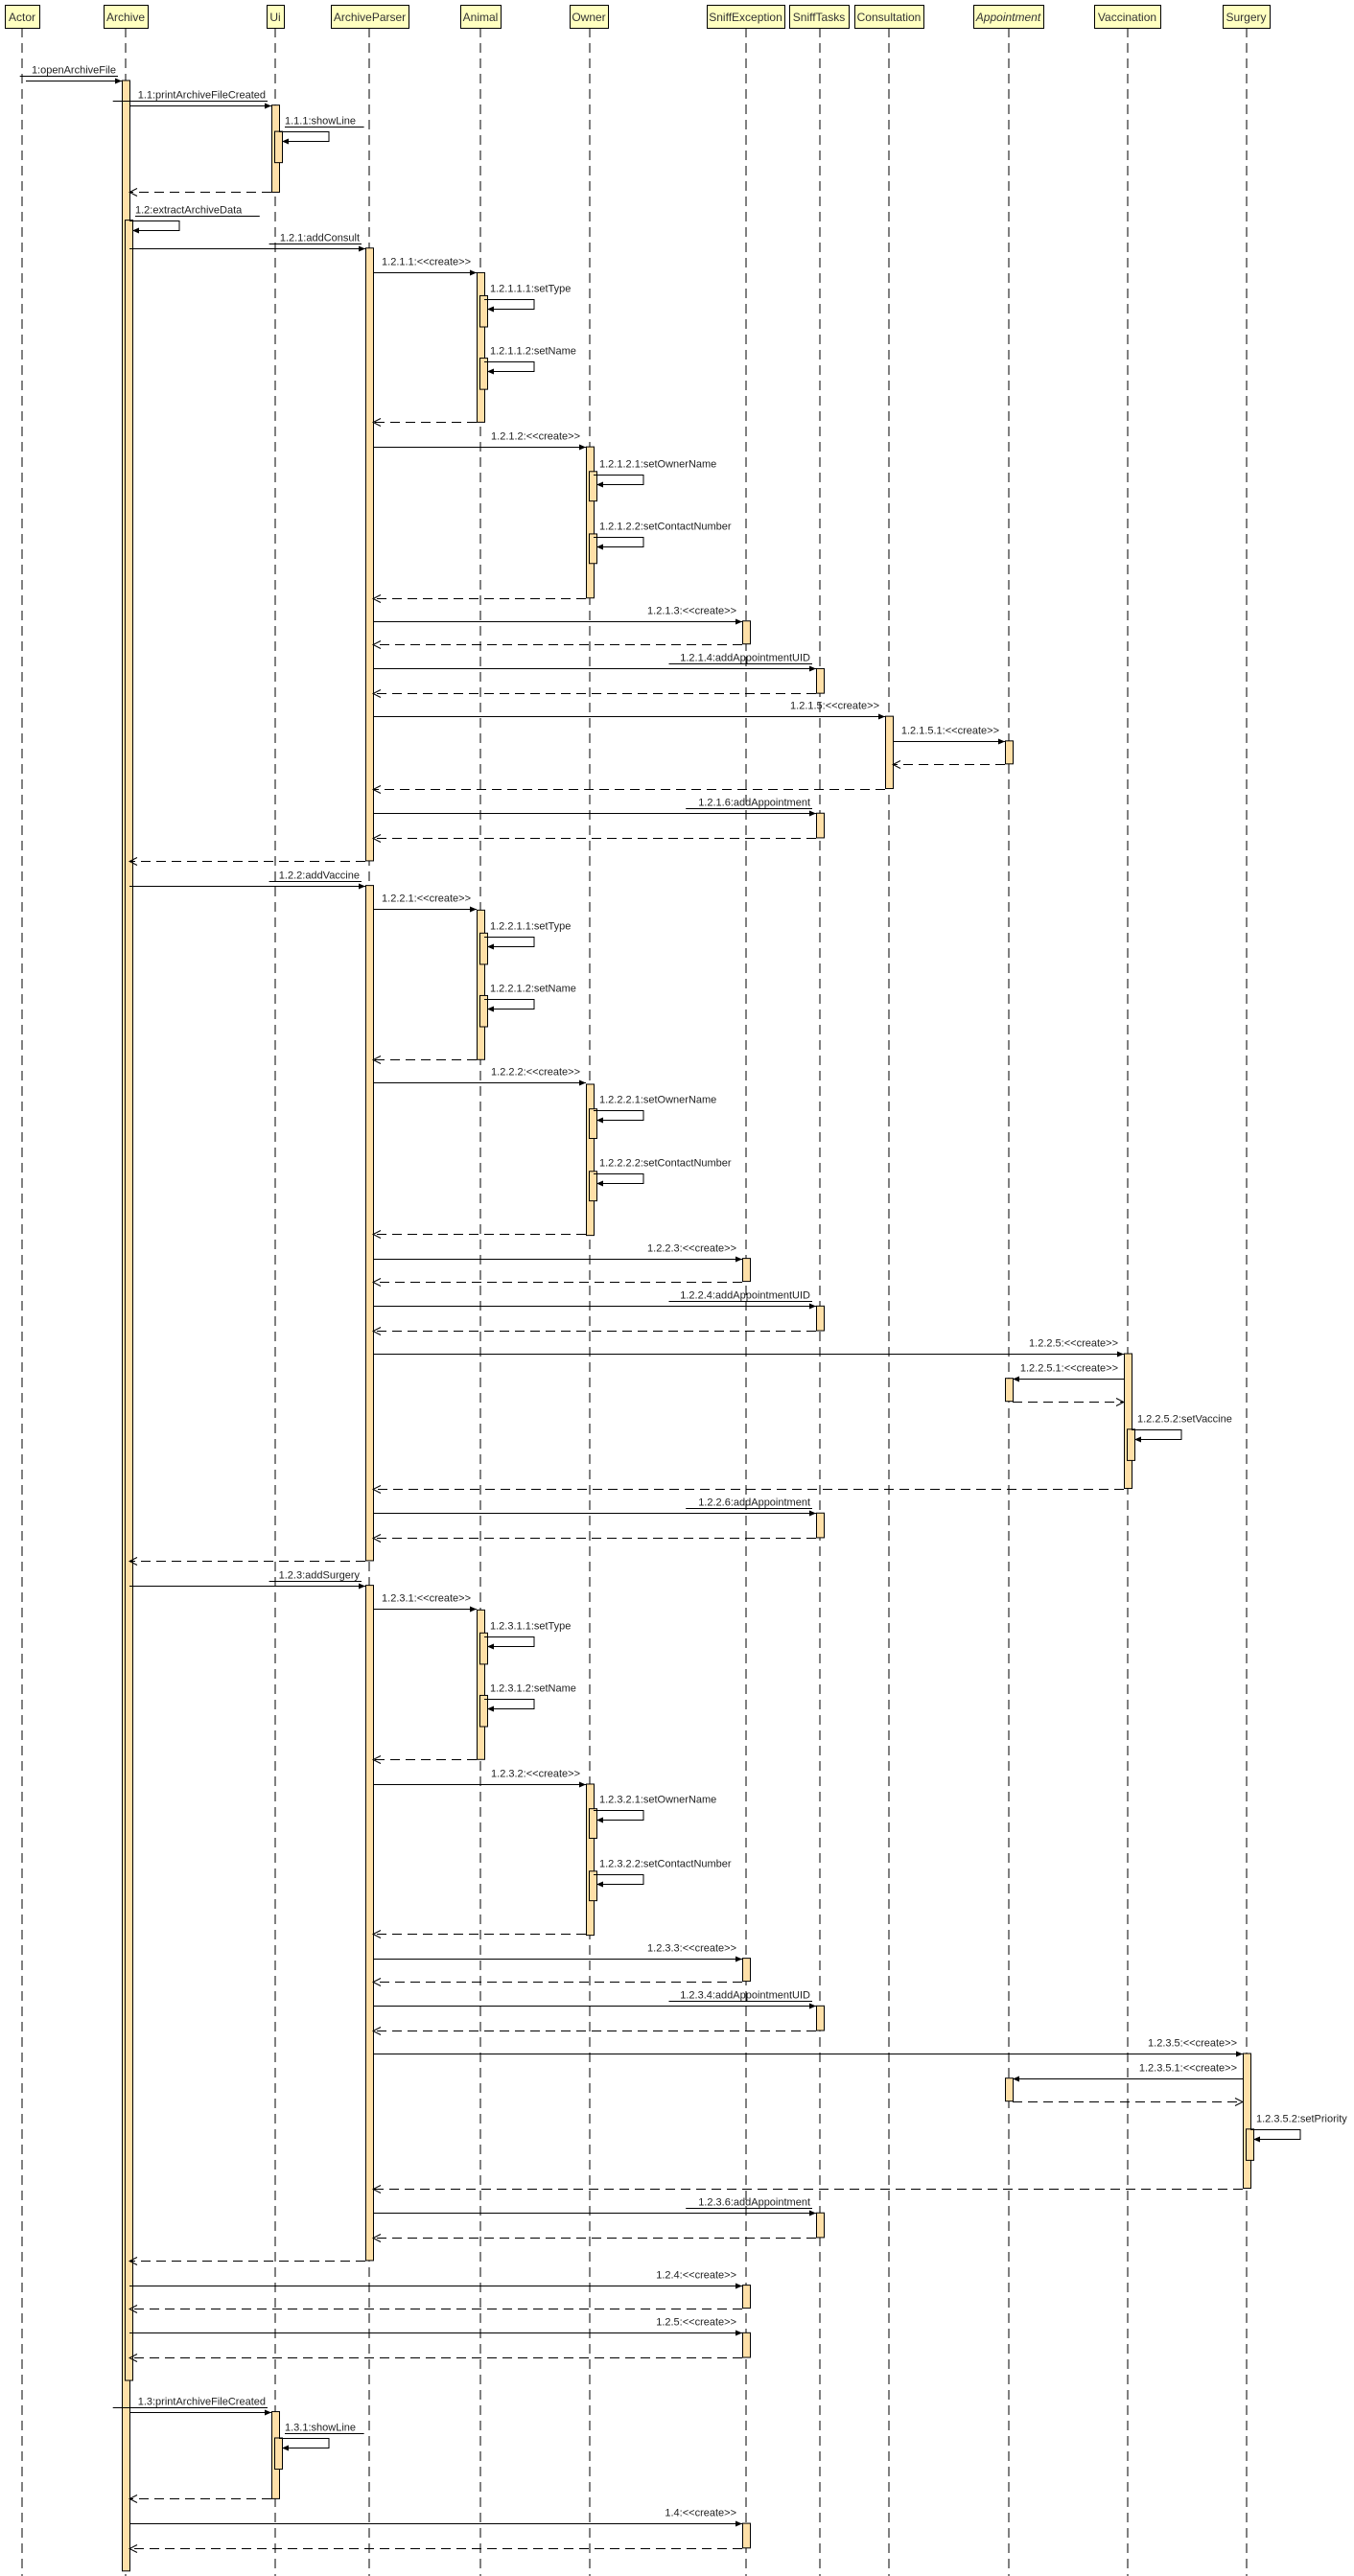 This screenshot has height=2576, width=1354. What do you see at coordinates (594, 1507) in the screenshot?
I see `message-call: 1.2.2.6:addAppointment` at bounding box center [594, 1507].